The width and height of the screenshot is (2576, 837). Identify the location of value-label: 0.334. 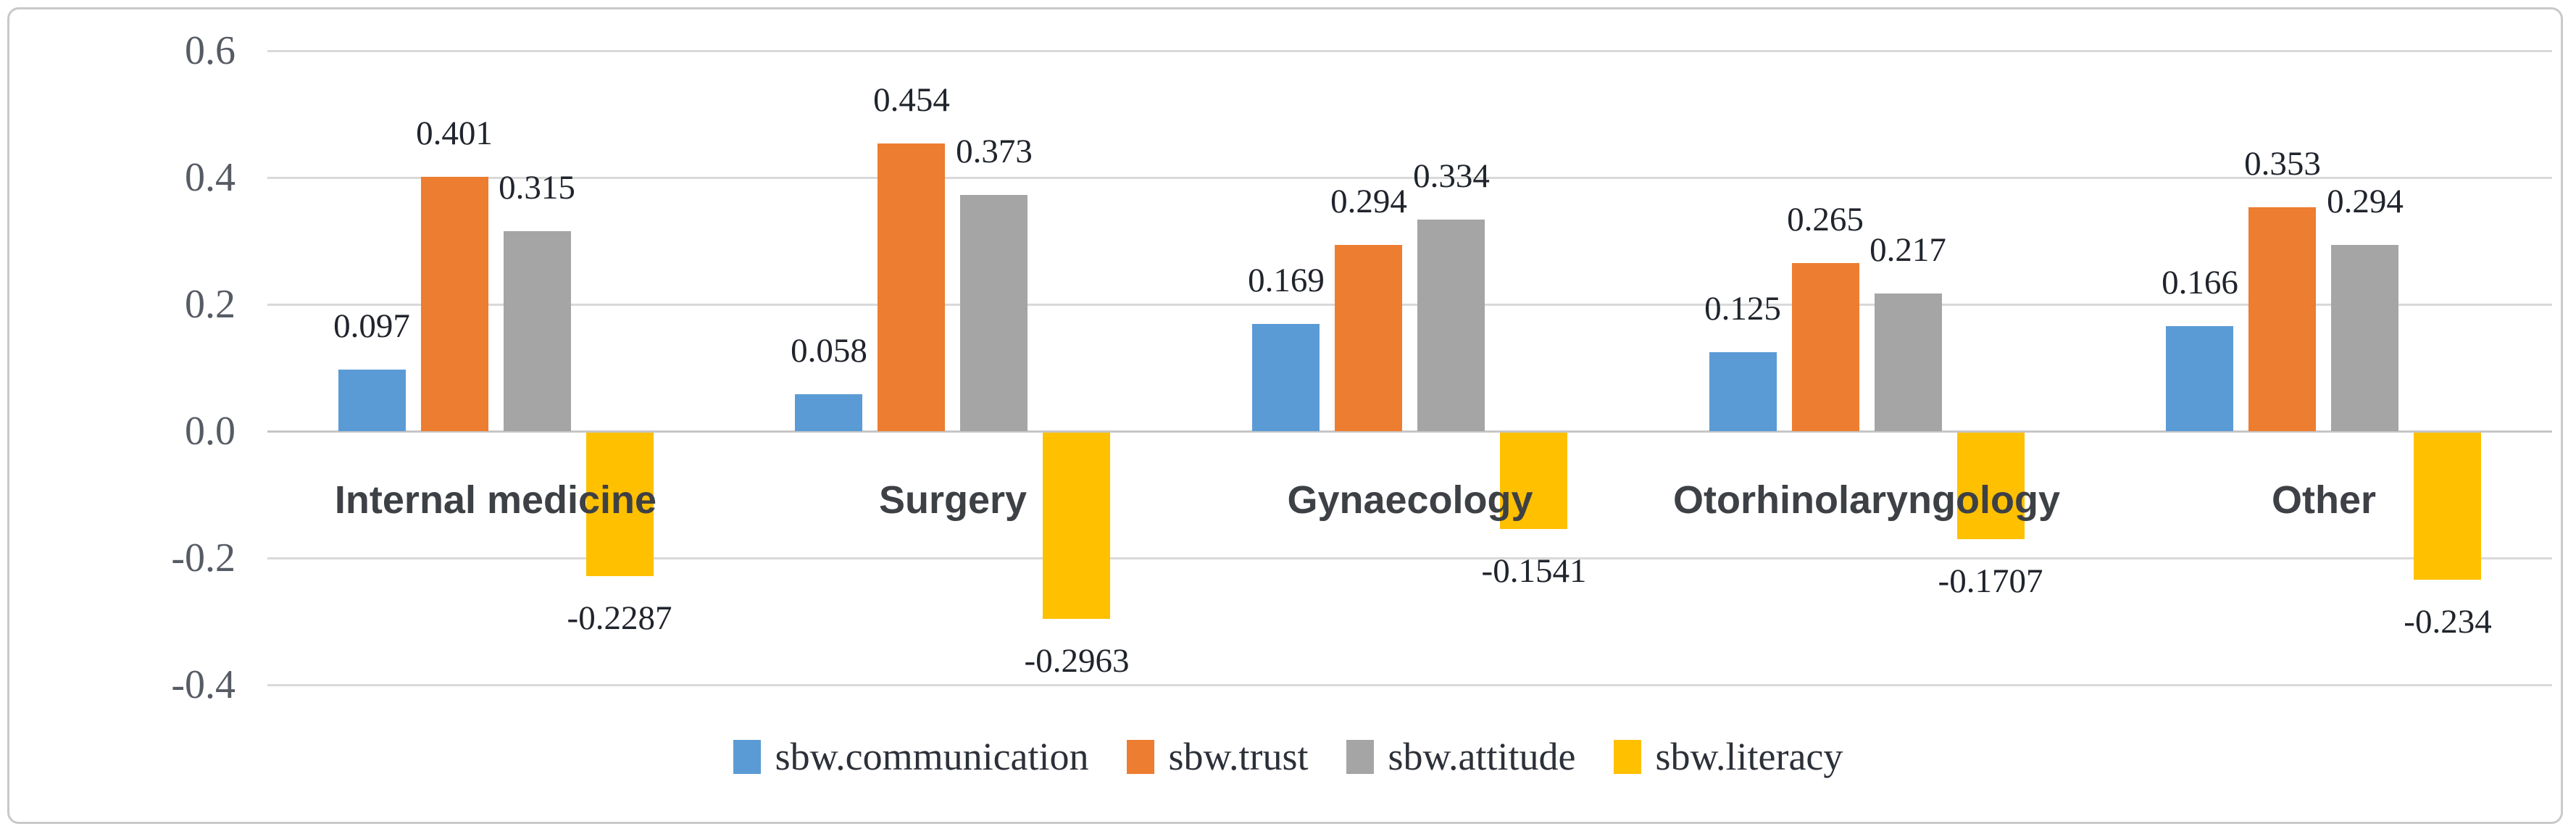
(1451, 176).